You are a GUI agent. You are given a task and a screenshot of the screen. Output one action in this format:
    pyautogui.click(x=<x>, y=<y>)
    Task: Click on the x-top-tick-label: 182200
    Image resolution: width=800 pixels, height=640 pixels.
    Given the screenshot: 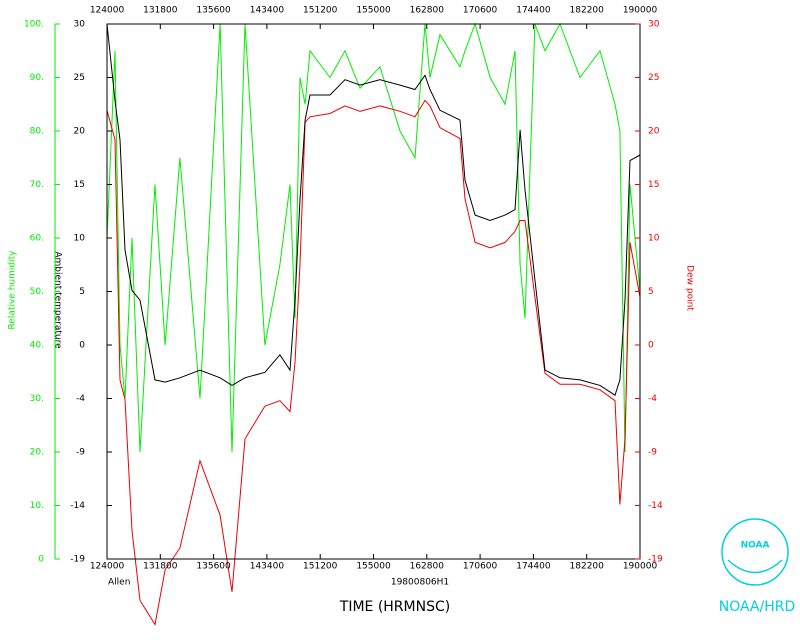 What is the action you would take?
    pyautogui.click(x=587, y=11)
    